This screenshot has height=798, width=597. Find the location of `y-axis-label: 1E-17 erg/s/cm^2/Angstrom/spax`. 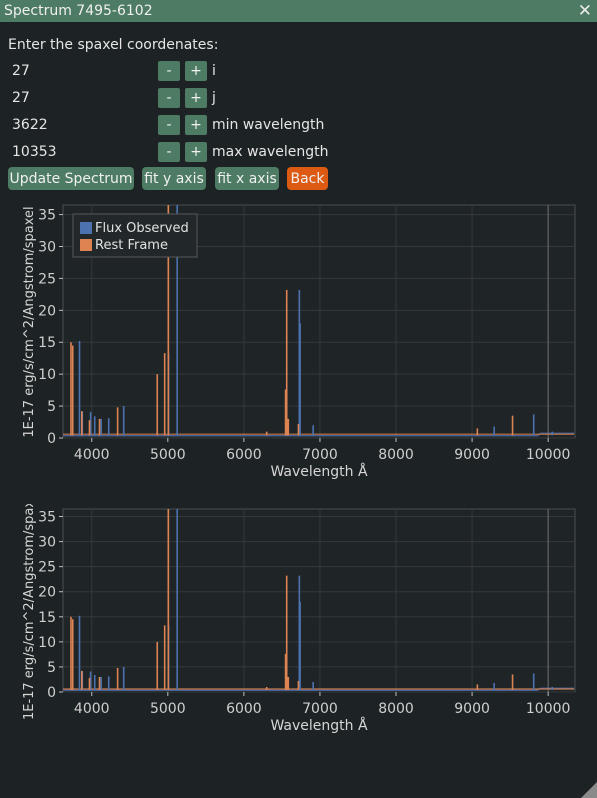

y-axis-label: 1E-17 erg/s/cm^2/Angstrom/spax is located at coordinates (29, 612).